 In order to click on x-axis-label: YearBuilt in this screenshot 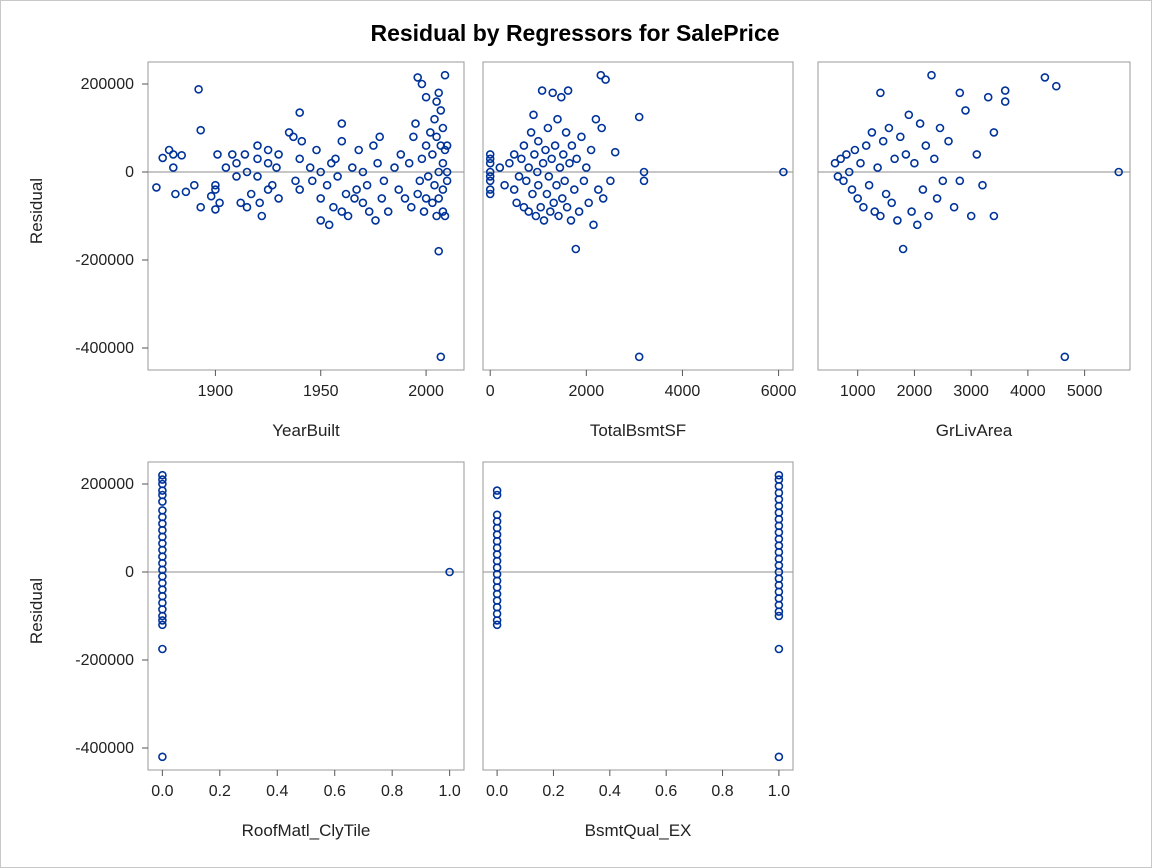, I will do `click(306, 430)`.